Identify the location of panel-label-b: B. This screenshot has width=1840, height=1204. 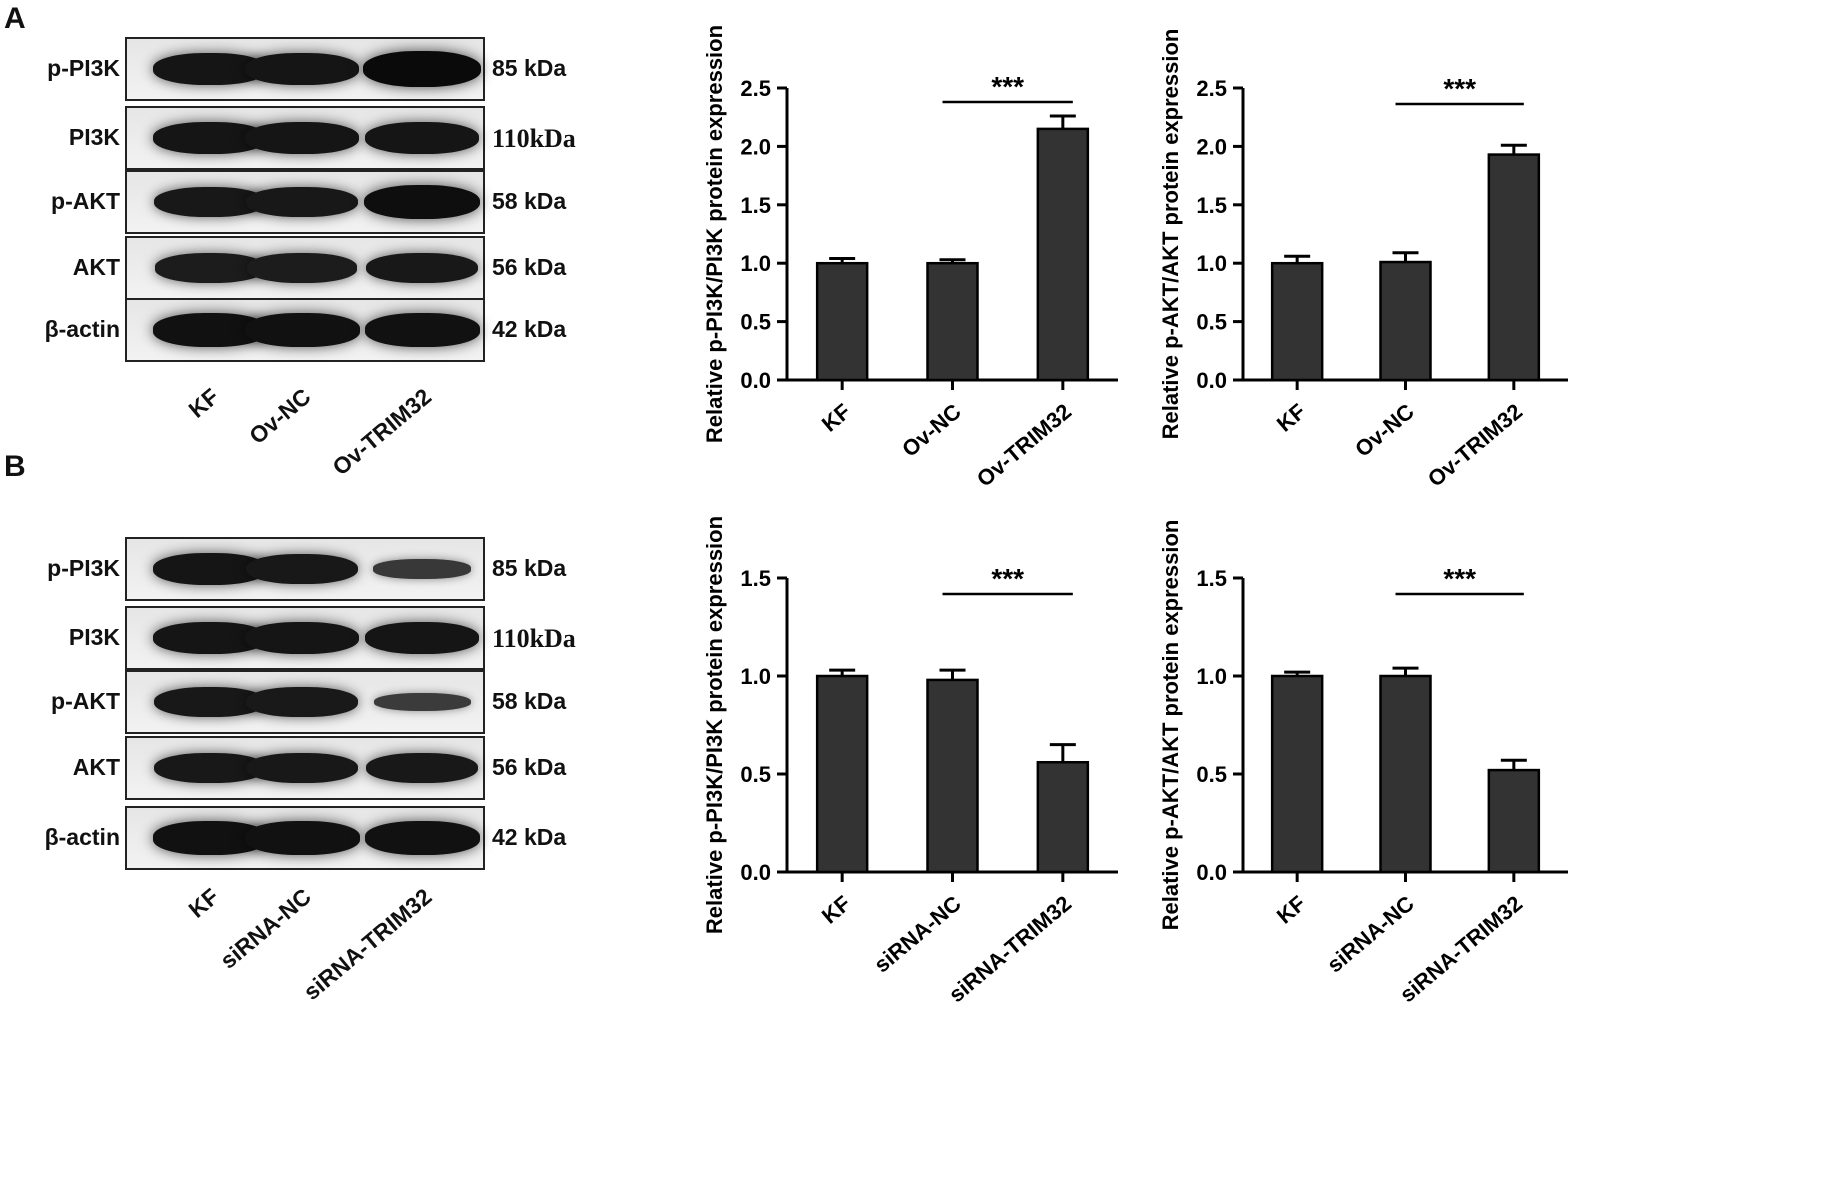
(15, 466).